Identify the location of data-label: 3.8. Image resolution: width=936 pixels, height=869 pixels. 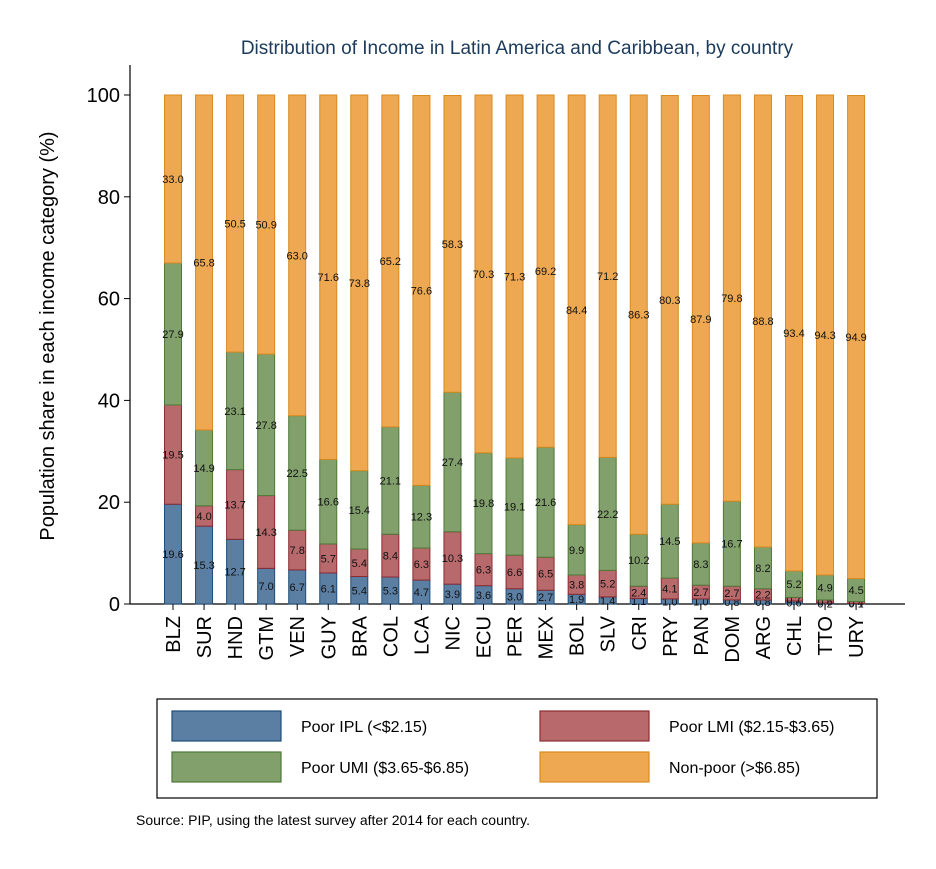
(576, 586).